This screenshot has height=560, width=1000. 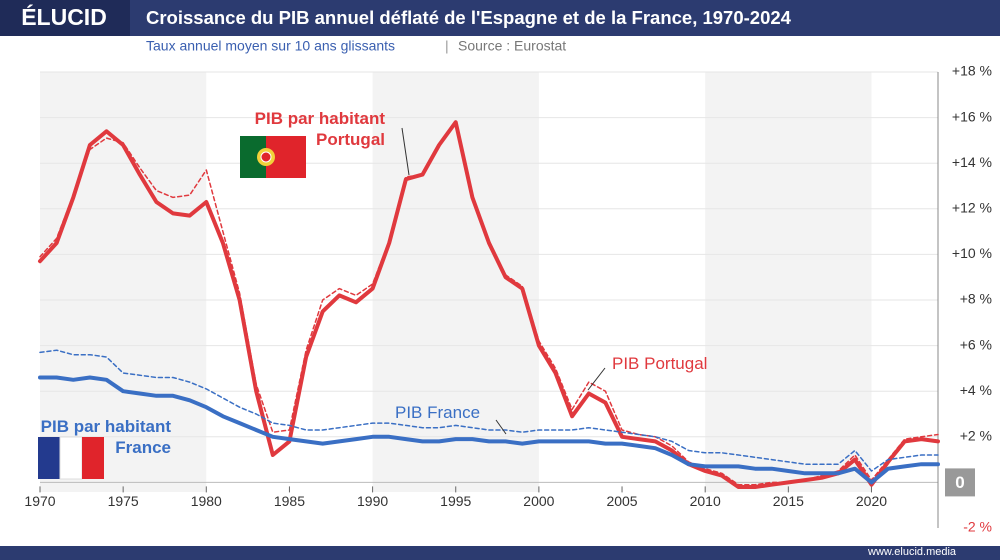 I want to click on y-tick-label: +6 %, so click(x=976, y=344).